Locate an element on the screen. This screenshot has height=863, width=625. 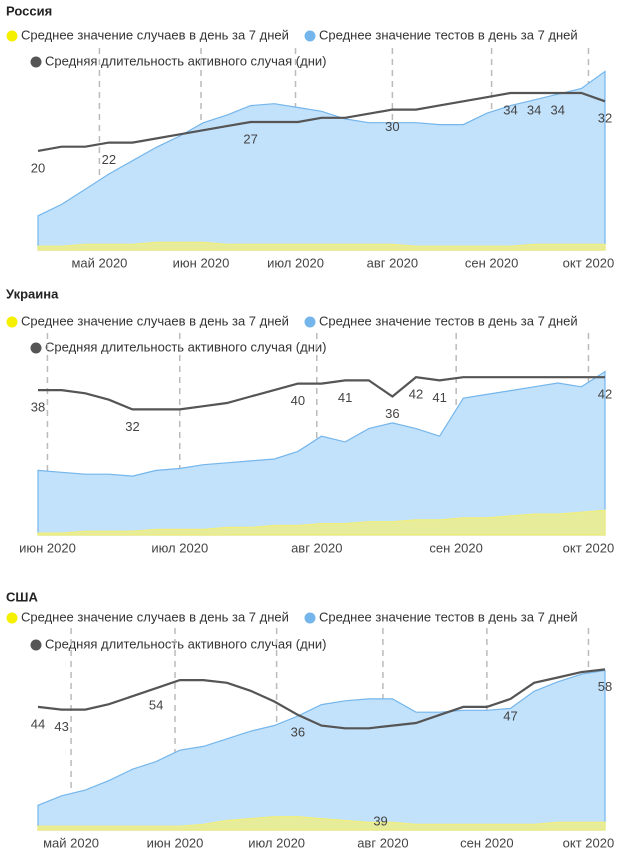
data-label: 47 is located at coordinates (510, 715).